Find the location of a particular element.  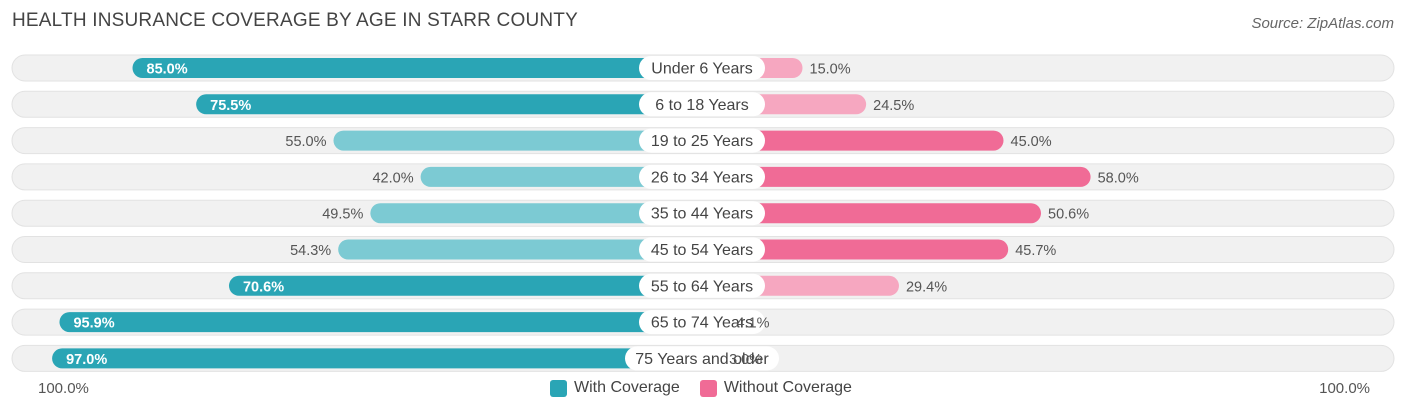

value-label-with-coverage-7: 95.9% is located at coordinates (93, 324).